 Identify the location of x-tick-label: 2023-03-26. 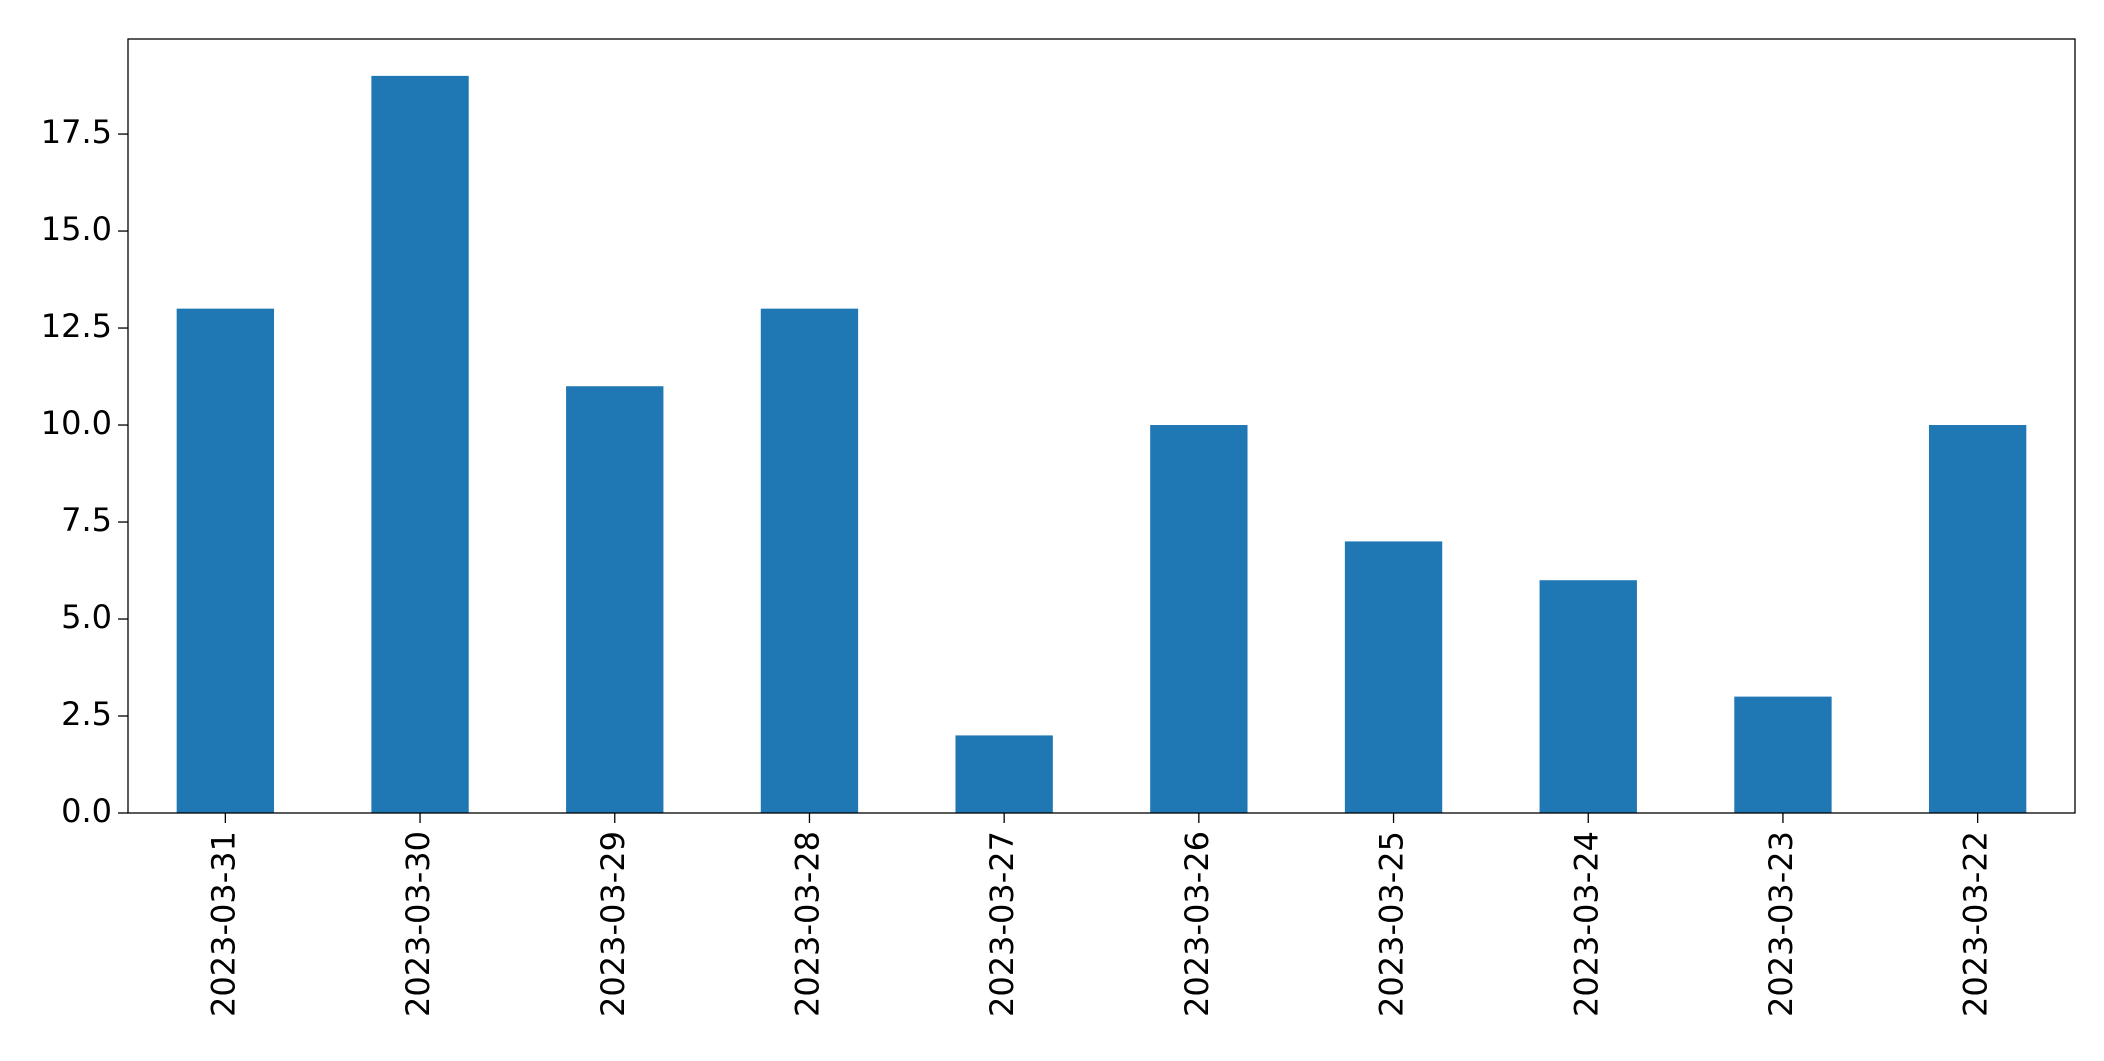
(1197, 924).